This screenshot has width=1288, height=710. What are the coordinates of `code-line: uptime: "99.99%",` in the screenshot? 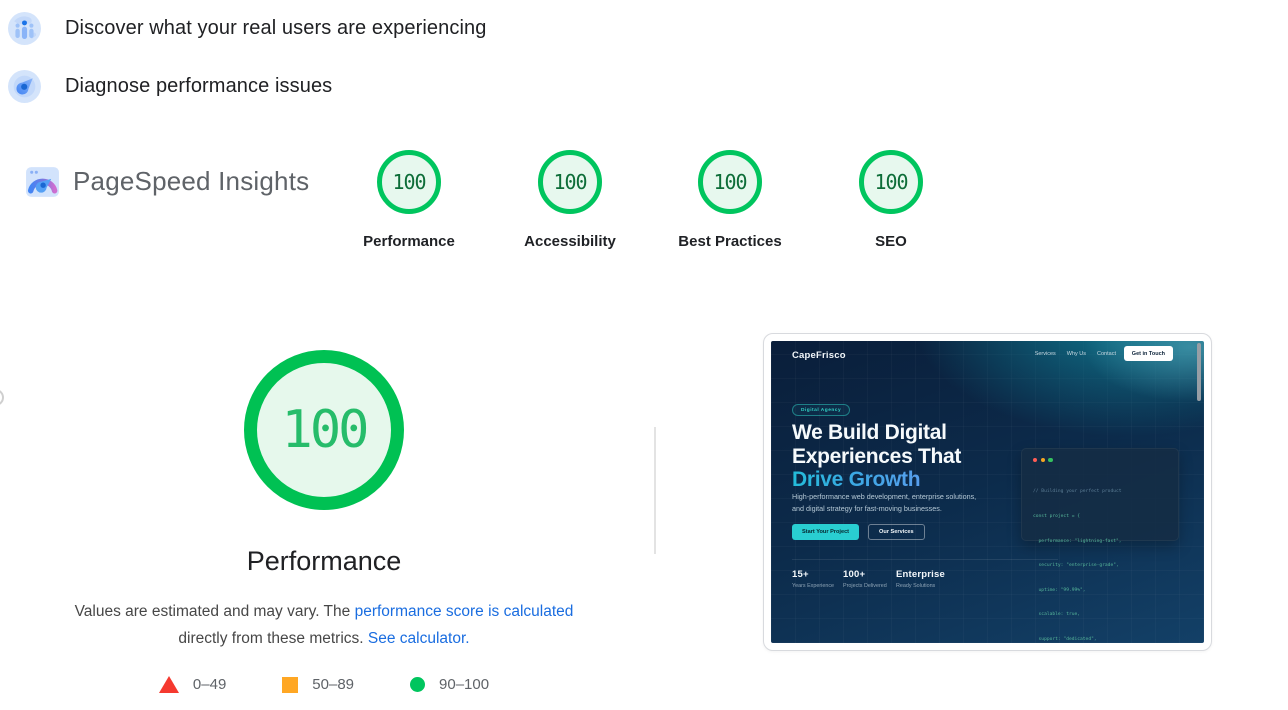 It's located at (1059, 590).